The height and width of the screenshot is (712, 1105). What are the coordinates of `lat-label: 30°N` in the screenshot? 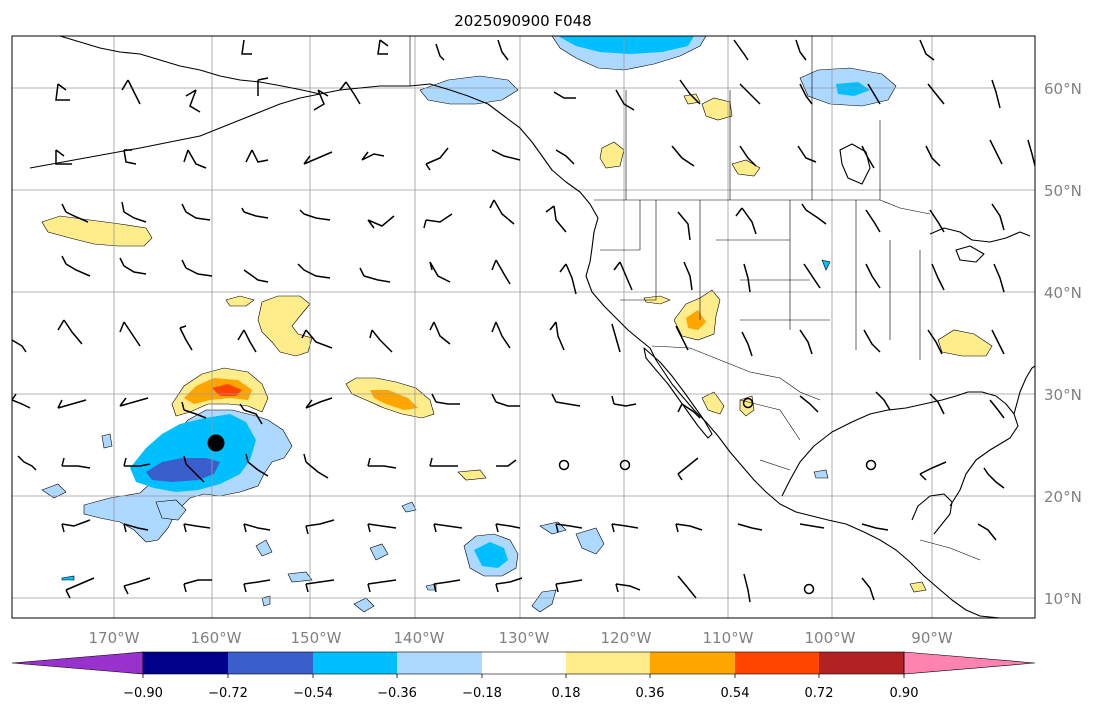 It's located at (1063, 395).